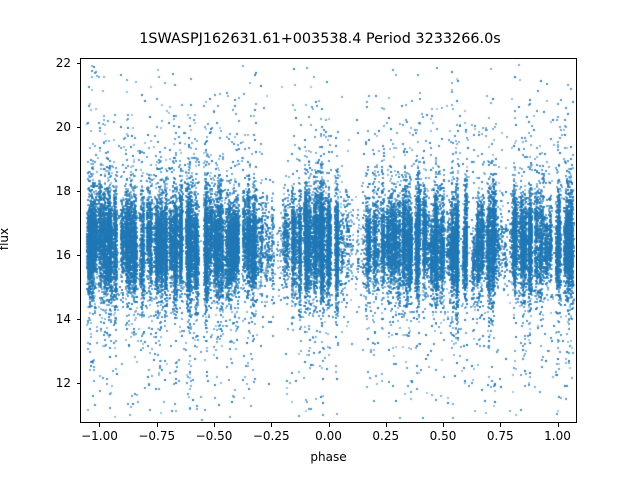 The width and height of the screenshot is (640, 480). Describe the element at coordinates (386, 436) in the screenshot. I see `x-tick-label: 0.25` at that location.